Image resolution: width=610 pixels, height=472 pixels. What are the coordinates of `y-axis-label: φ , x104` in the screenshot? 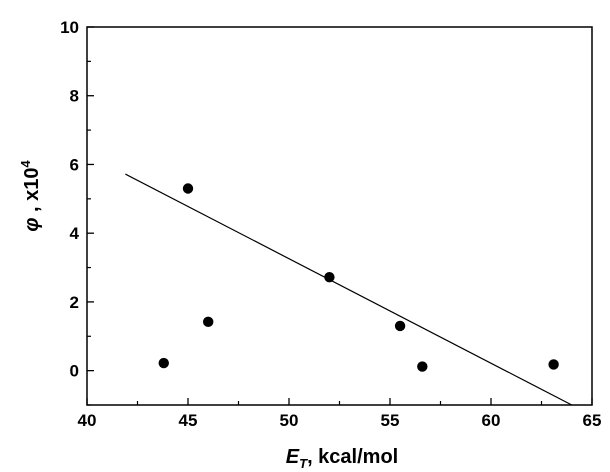 It's located at (30, 196).